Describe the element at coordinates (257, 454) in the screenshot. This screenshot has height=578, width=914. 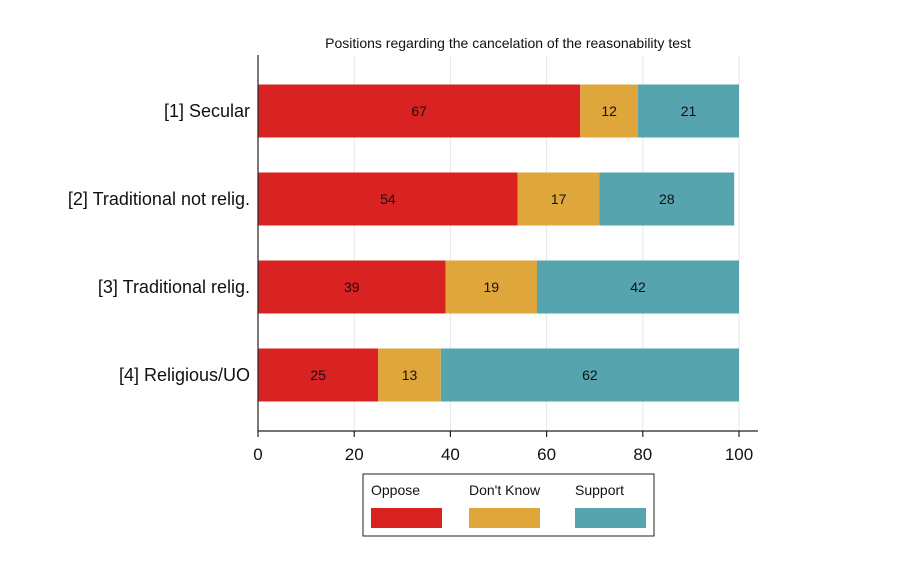
I see `x-tick-label: 0` at that location.